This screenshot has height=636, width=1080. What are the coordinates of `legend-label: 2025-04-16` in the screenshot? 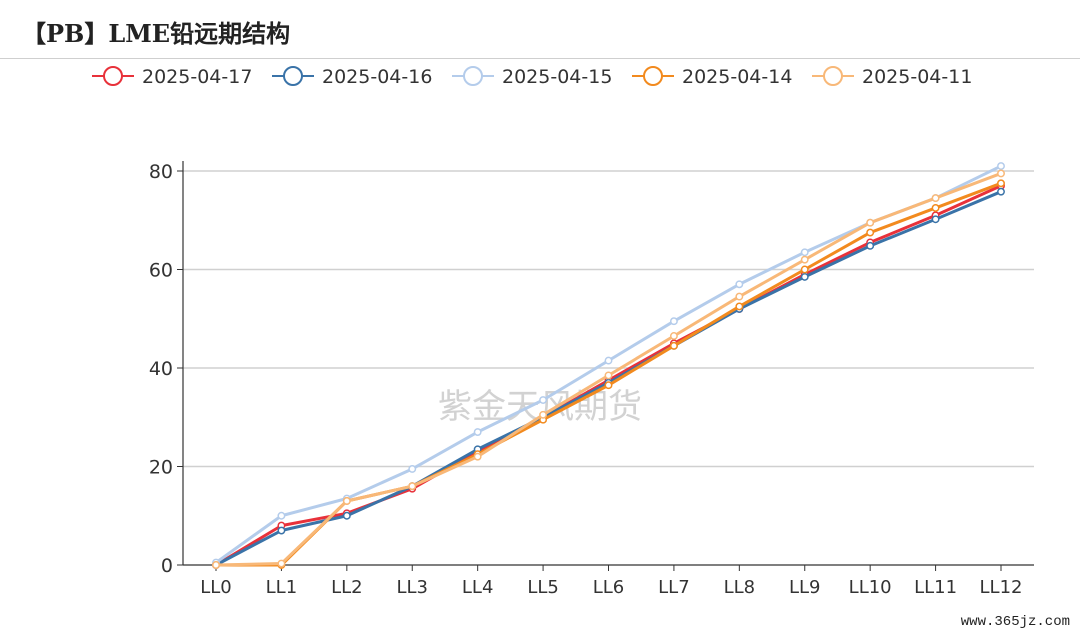 It's located at (377, 77).